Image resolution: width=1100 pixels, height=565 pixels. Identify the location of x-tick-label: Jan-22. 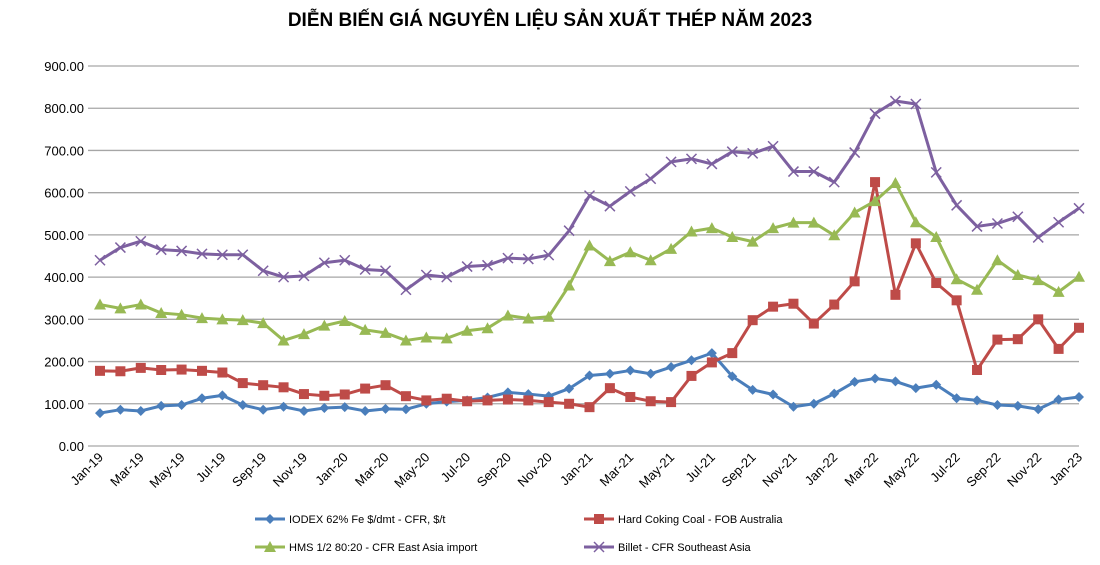
(821, 469).